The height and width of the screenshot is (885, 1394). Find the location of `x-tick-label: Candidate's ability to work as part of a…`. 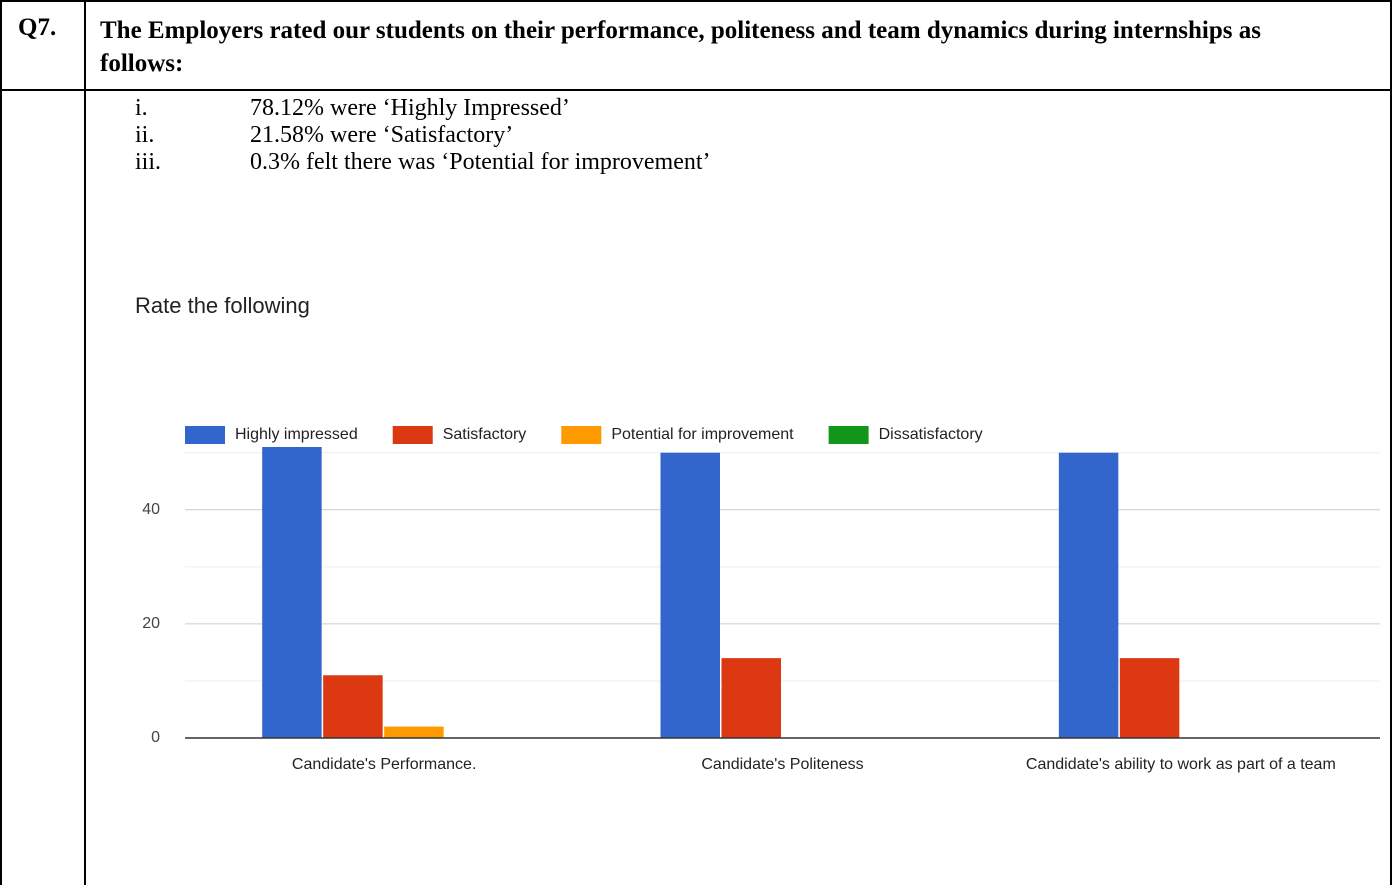

x-tick-label: Candidate's ability to work as part of a… is located at coordinates (1180, 764).